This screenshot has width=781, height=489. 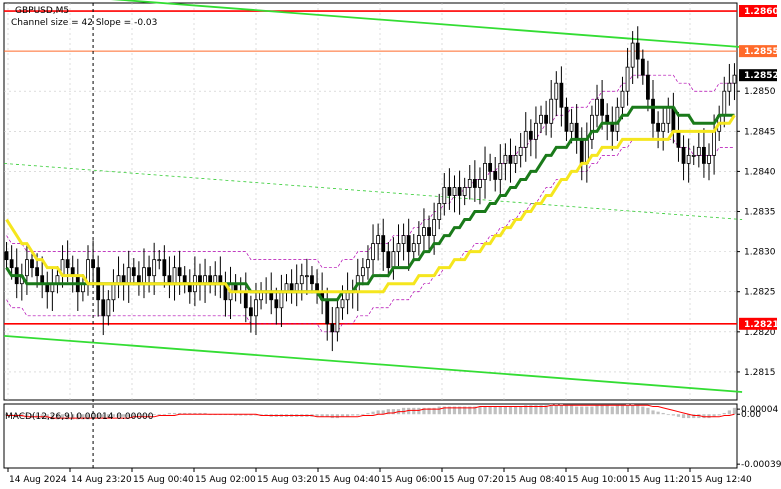 I want to click on y-tick-label-6: 1.2820, so click(x=760, y=333).